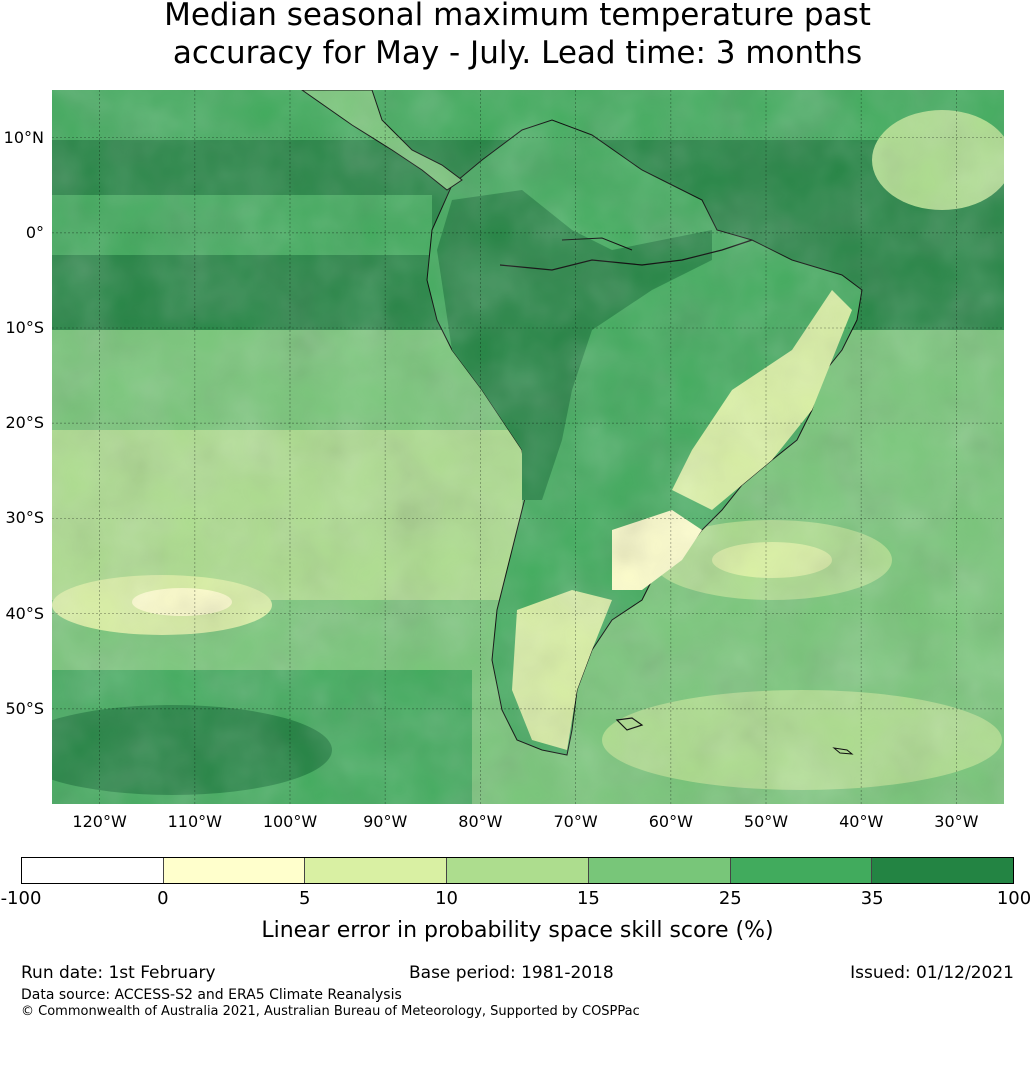 The width and height of the screenshot is (1035, 1065). What do you see at coordinates (24, 613) in the screenshot?
I see `lat-label-5: 40°S` at bounding box center [24, 613].